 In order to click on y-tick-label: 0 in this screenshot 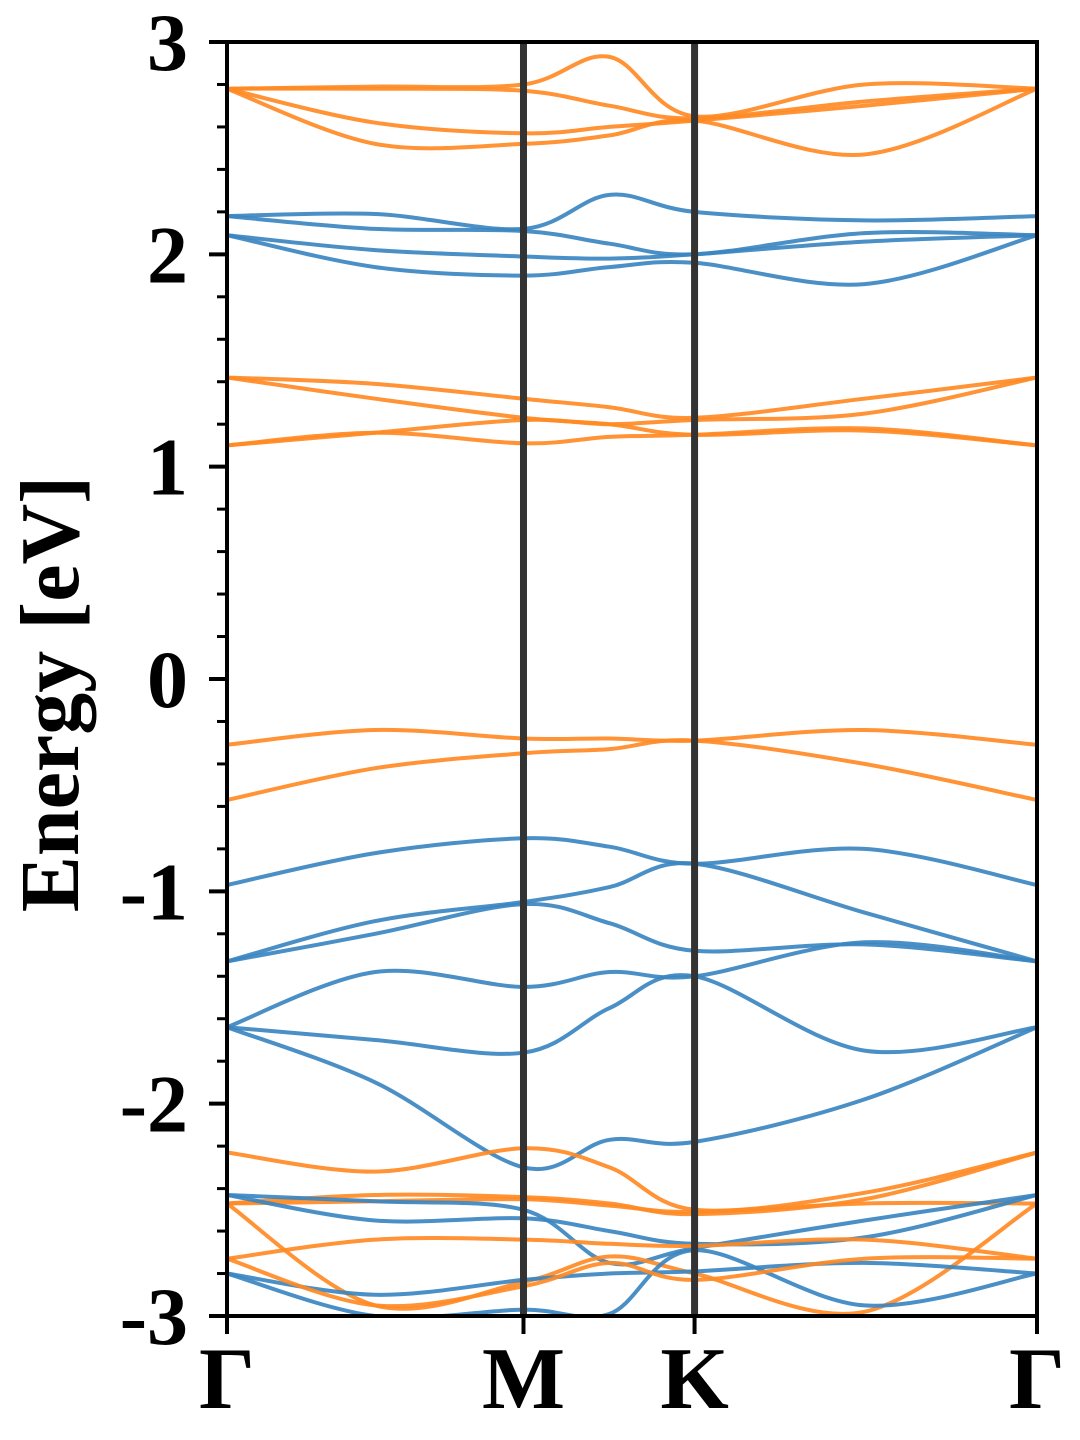, I will do `click(167, 679)`.